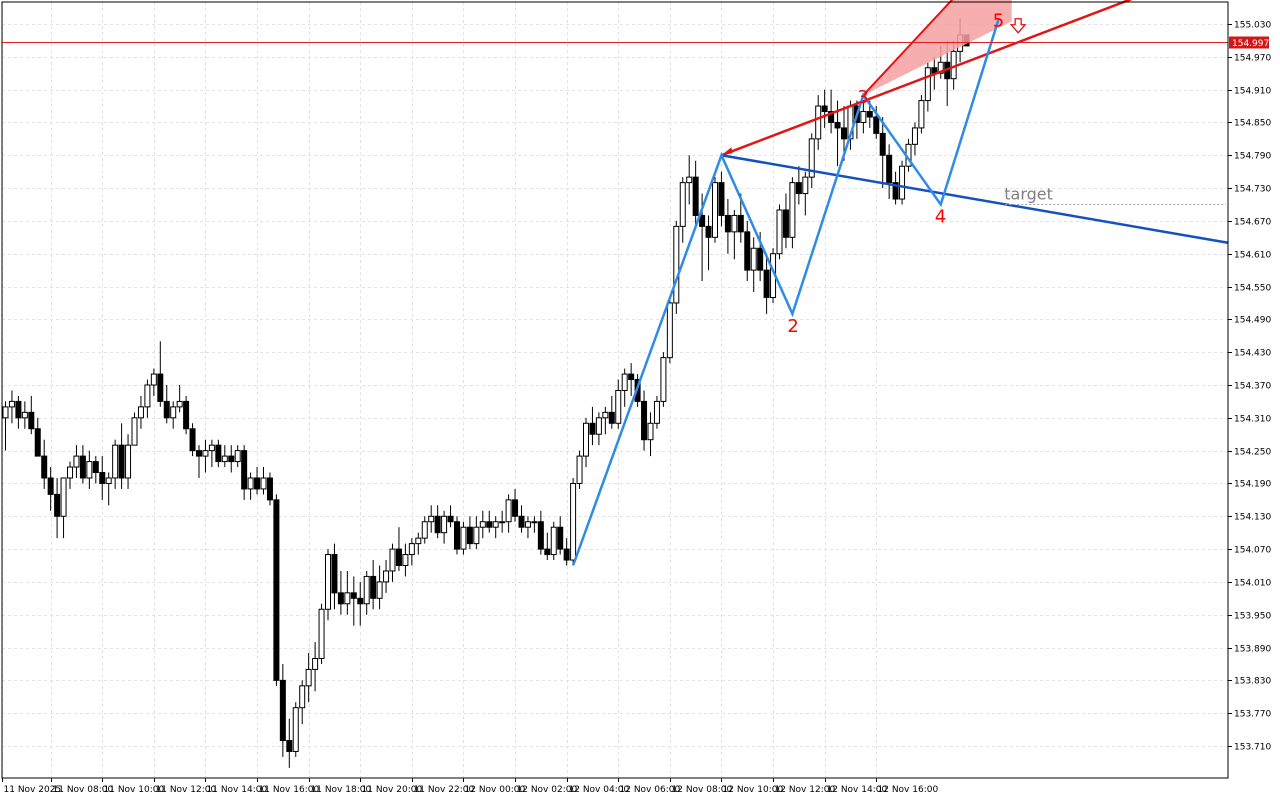  I want to click on price-tag-background, so click(1249, 42).